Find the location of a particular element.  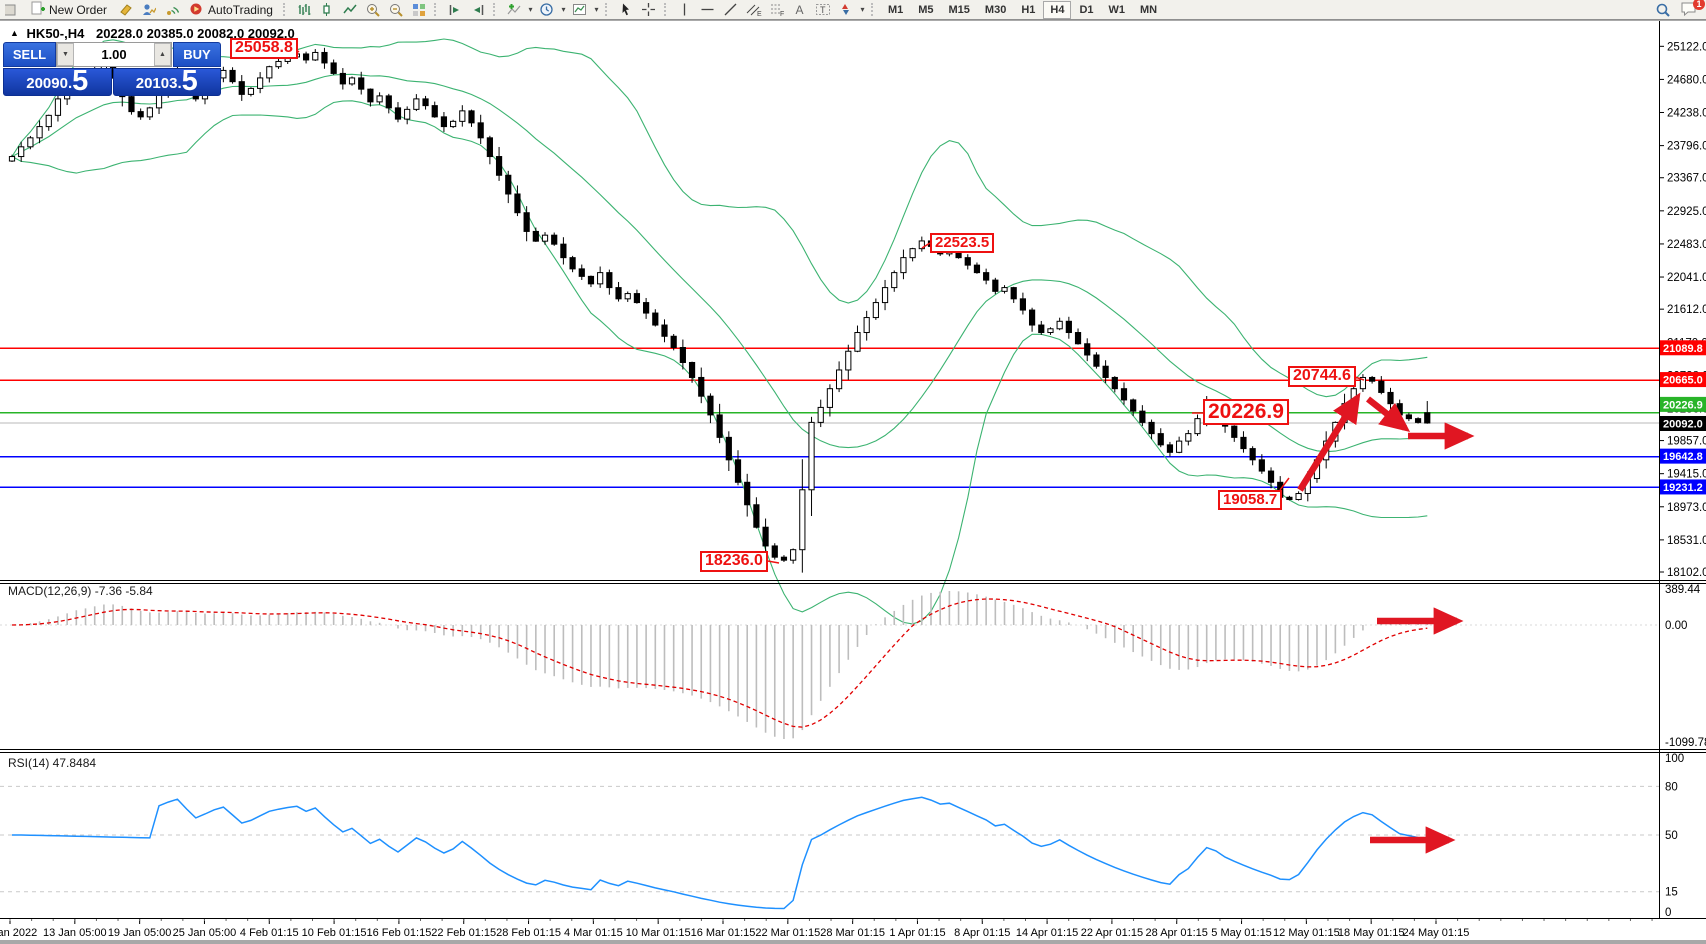

line-chart-icon is located at coordinates (350, 9).